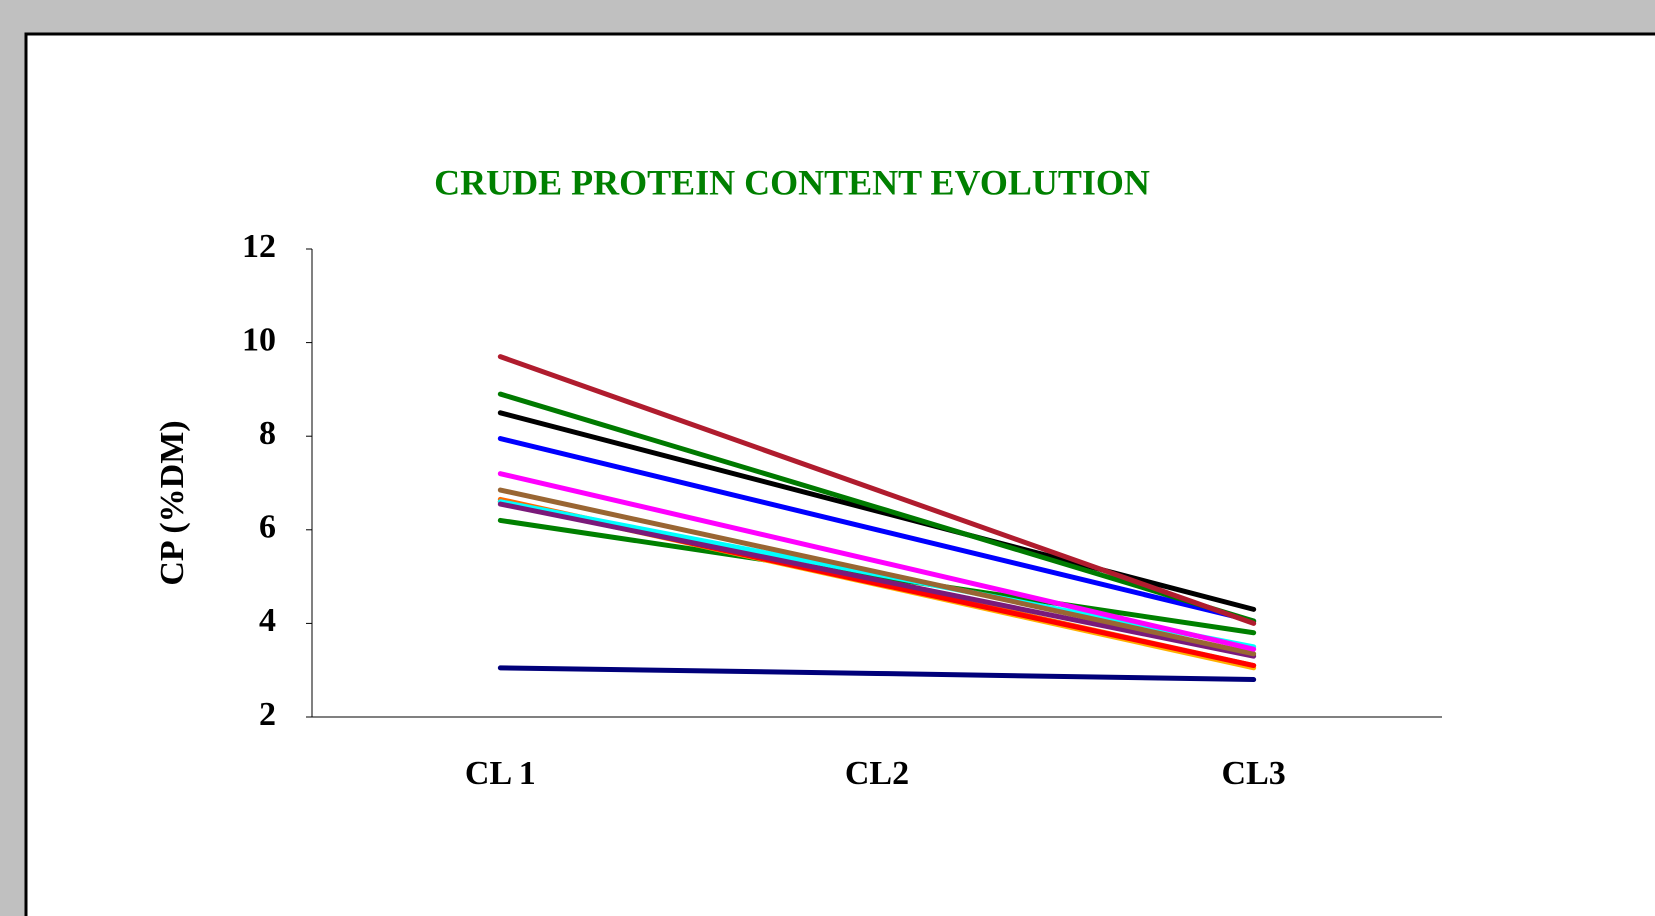 This screenshot has height=916, width=1655. Describe the element at coordinates (792, 182) in the screenshot. I see `chart-title: CRUDE PROTEIN CONTENT EVOLUTION` at that location.